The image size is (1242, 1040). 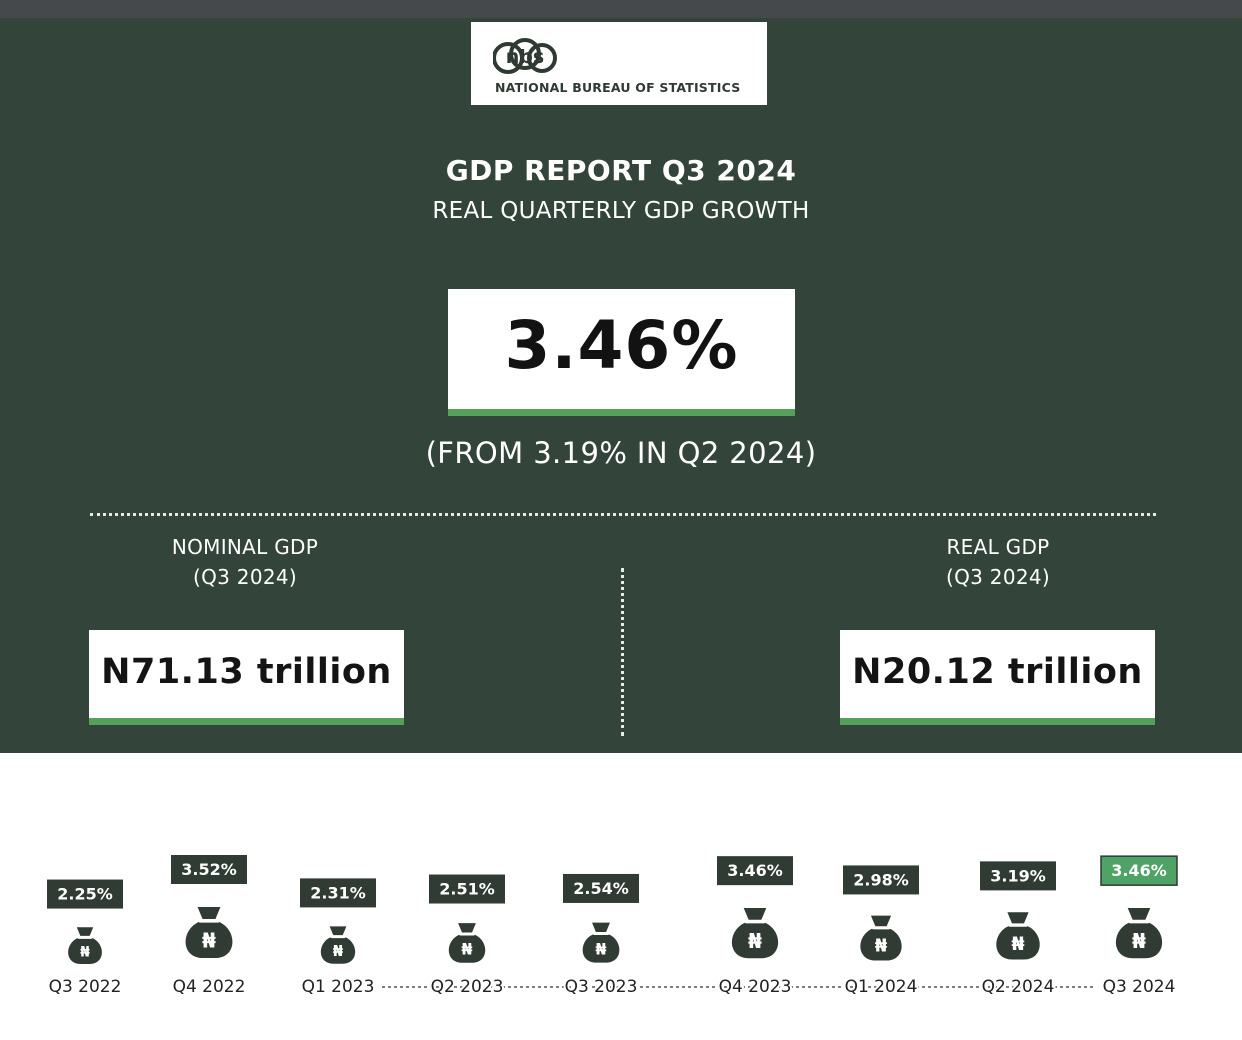 I want to click on value-label: 2.51%, so click(x=467, y=889).